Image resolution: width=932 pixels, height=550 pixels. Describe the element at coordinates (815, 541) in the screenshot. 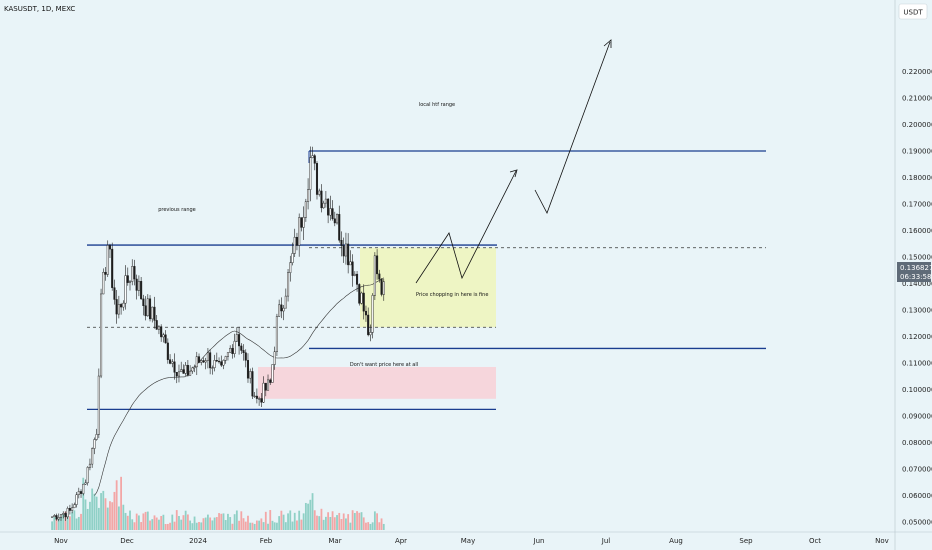

I see `time-tick-label: Oct` at that location.